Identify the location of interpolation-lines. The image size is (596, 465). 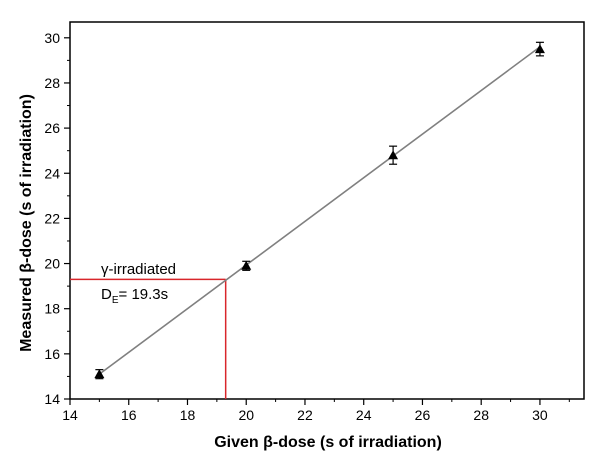
(148, 338).